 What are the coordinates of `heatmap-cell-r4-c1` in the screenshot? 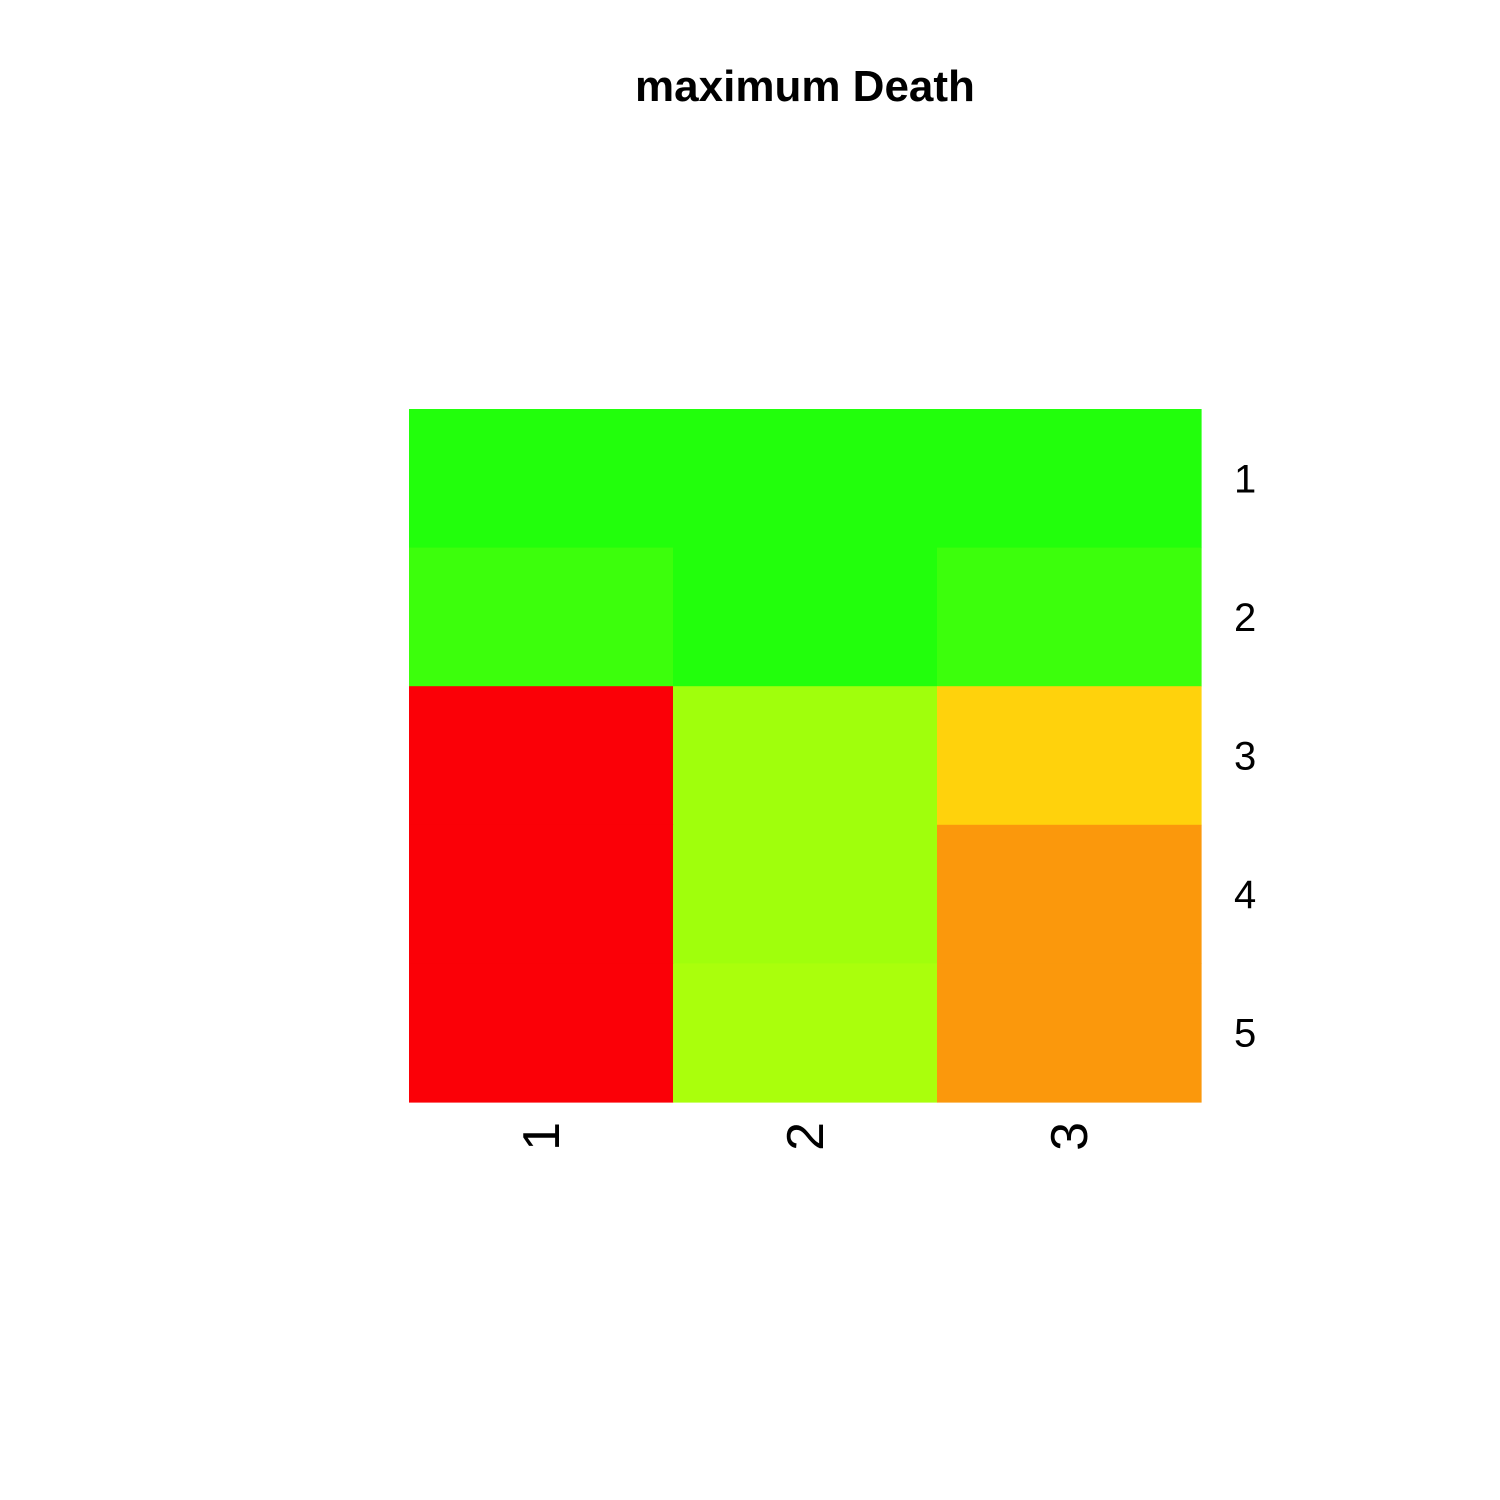 It's located at (541, 894).